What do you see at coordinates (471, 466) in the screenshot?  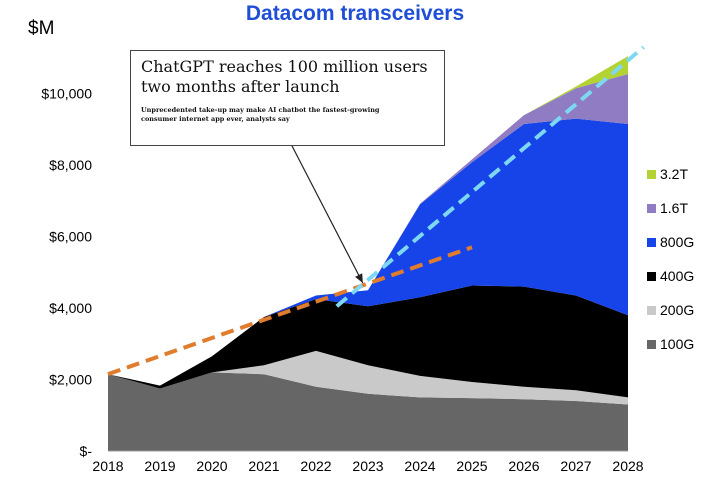 I see `x-tick-label: 2025` at bounding box center [471, 466].